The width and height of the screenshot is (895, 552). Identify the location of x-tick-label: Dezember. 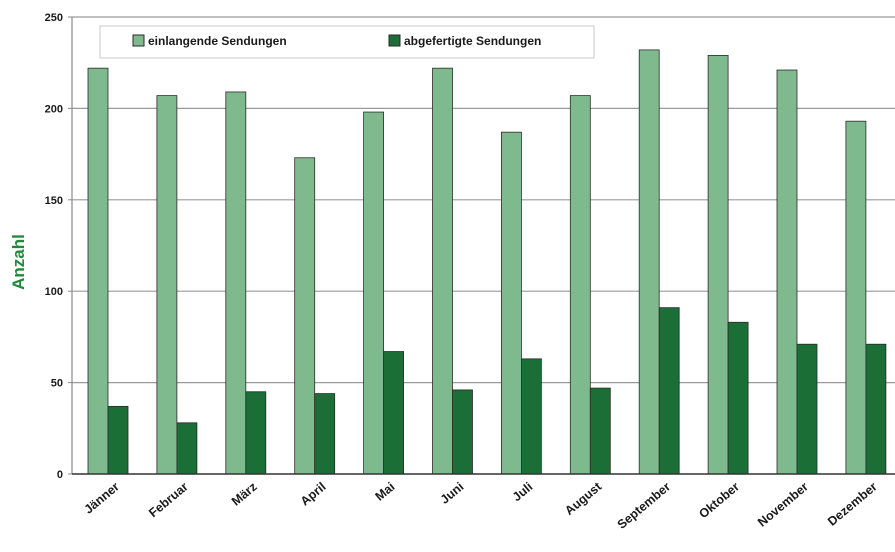
(852, 503).